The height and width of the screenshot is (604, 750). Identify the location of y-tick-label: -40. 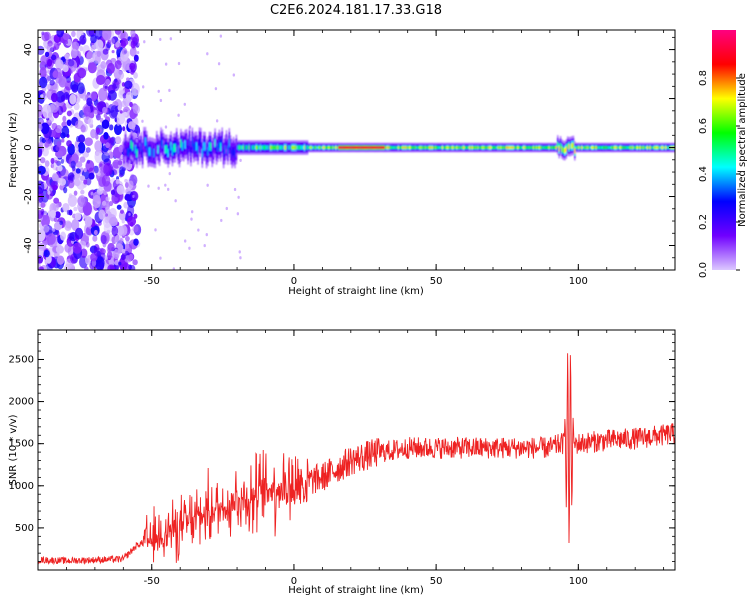
(28, 245).